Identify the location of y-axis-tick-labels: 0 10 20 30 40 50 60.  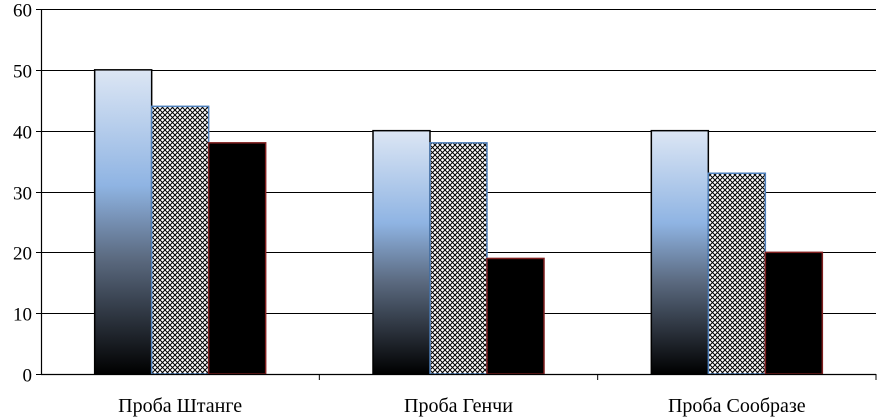
(22, 194).